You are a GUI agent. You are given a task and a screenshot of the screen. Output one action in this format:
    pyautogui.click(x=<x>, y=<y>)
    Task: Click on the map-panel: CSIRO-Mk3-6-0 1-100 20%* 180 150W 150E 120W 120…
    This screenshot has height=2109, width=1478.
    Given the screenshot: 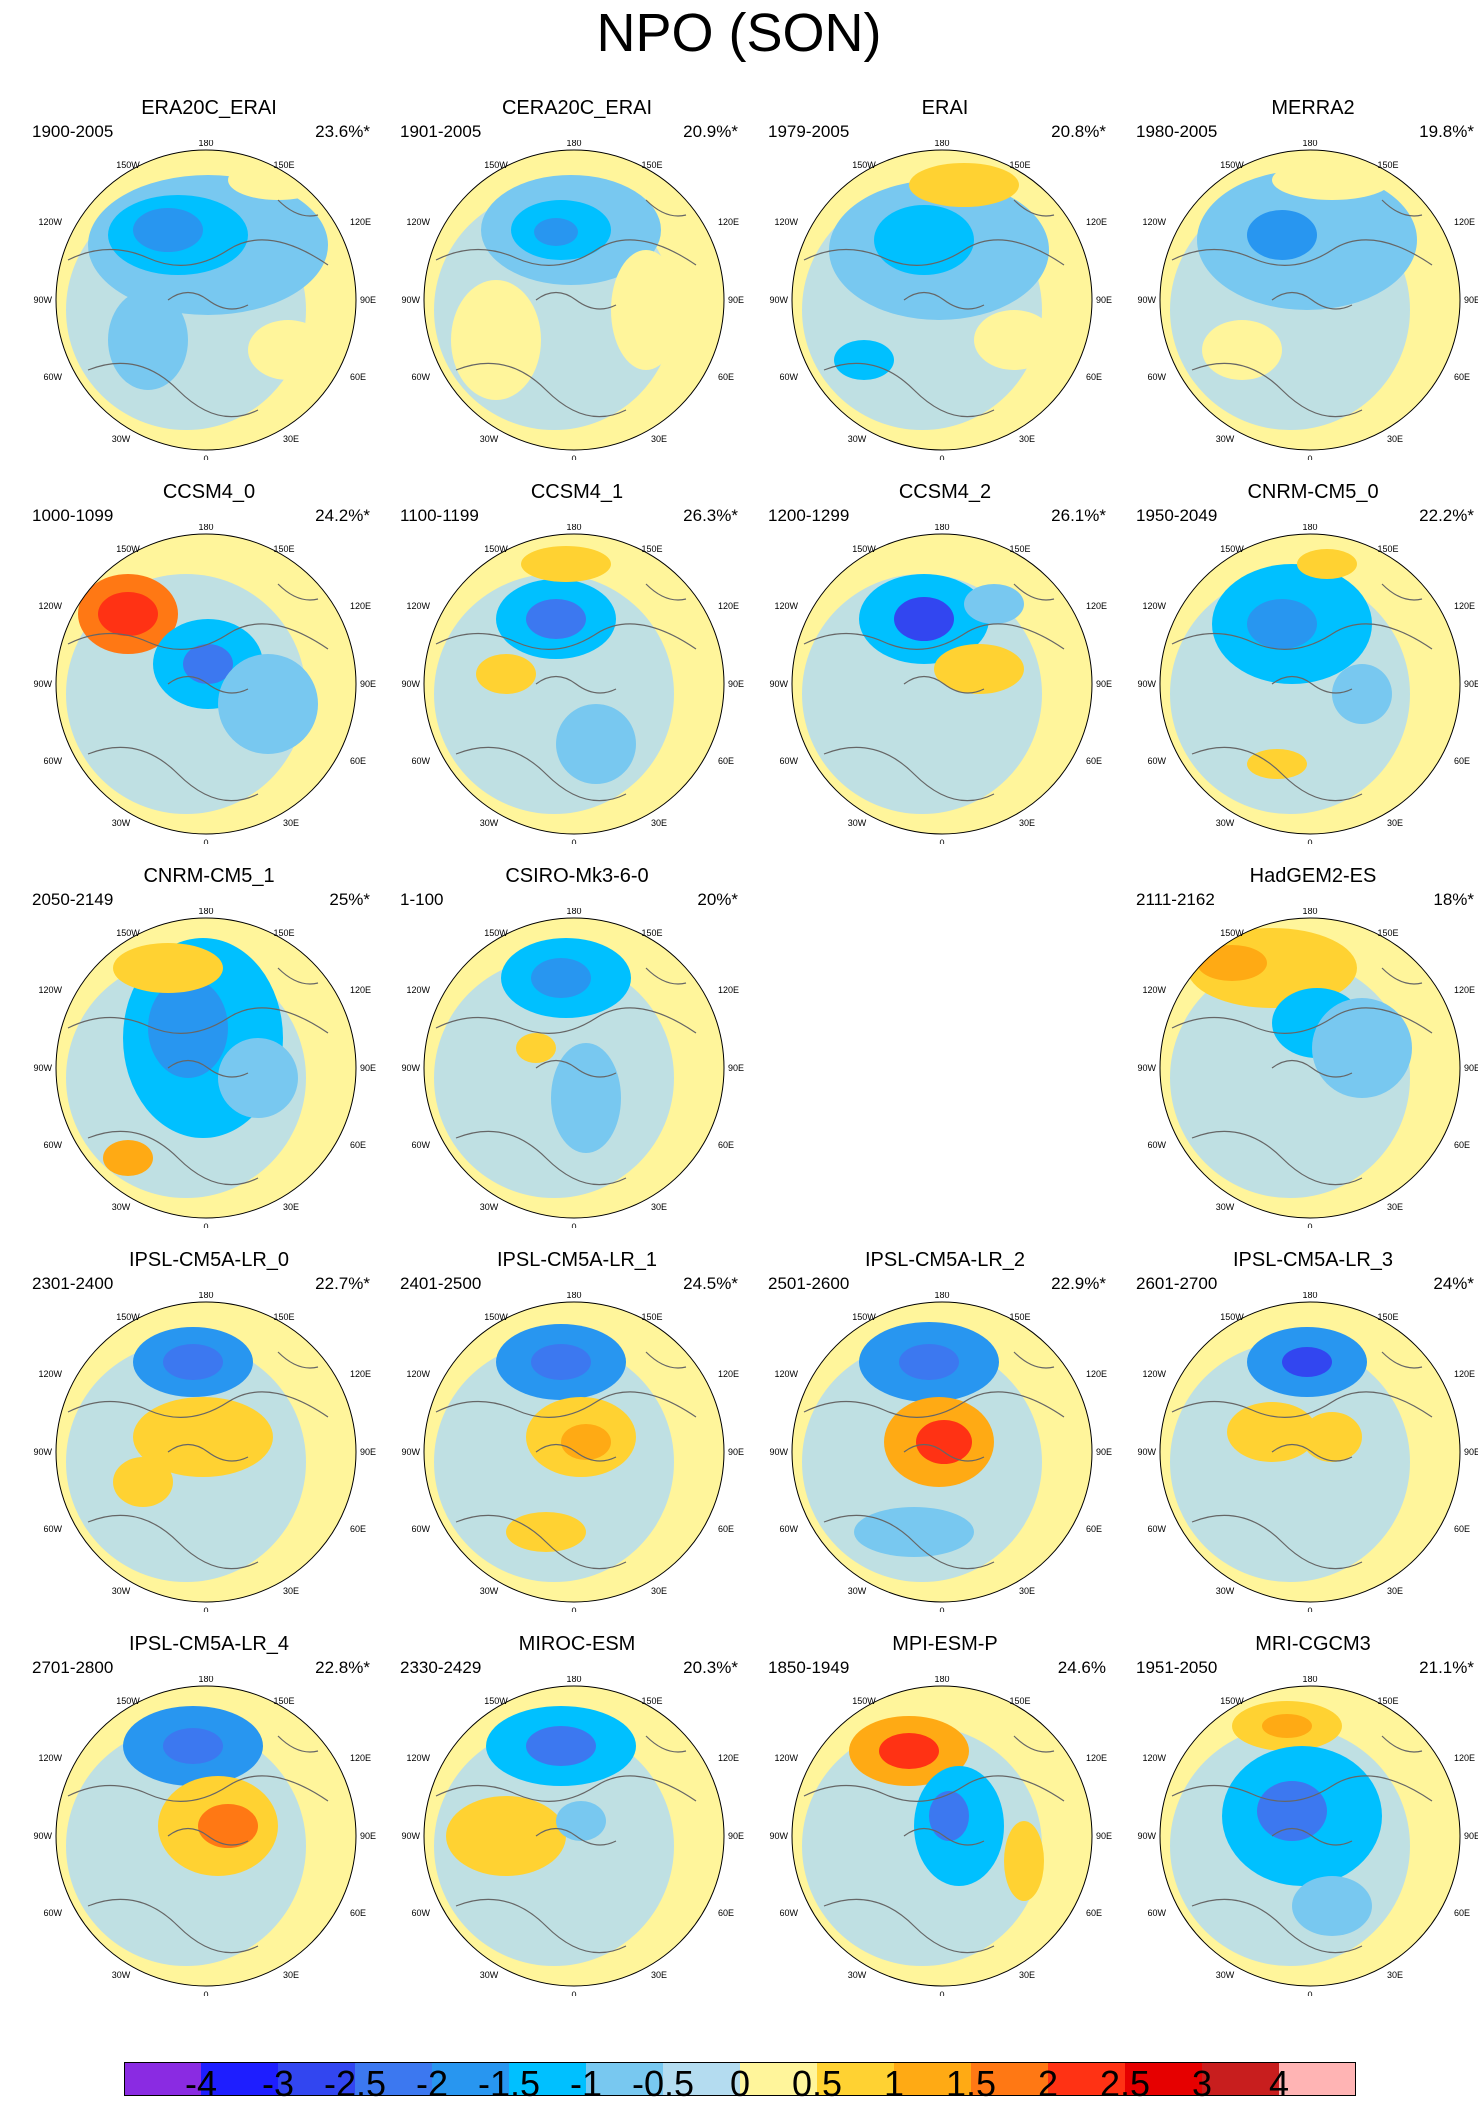 What is the action you would take?
    pyautogui.click(x=577, y=1046)
    